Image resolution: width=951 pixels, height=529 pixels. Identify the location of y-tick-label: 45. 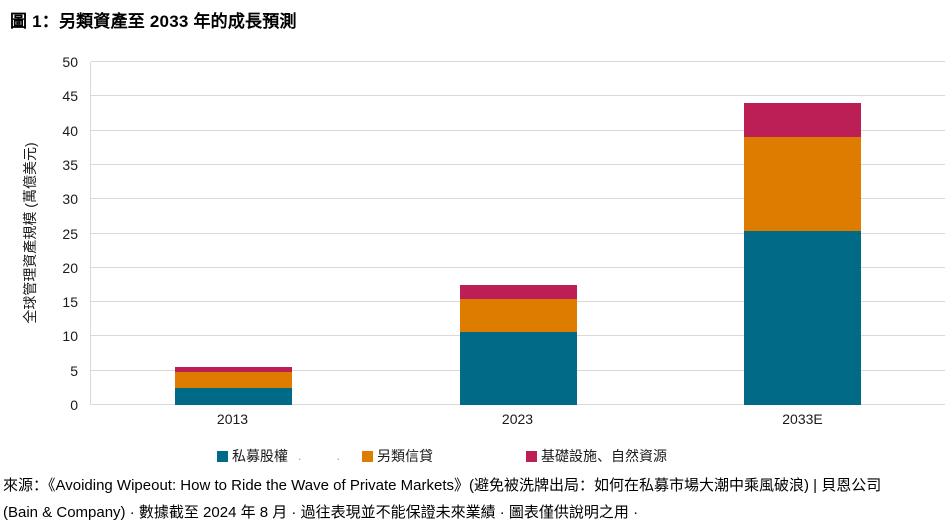
(70, 96).